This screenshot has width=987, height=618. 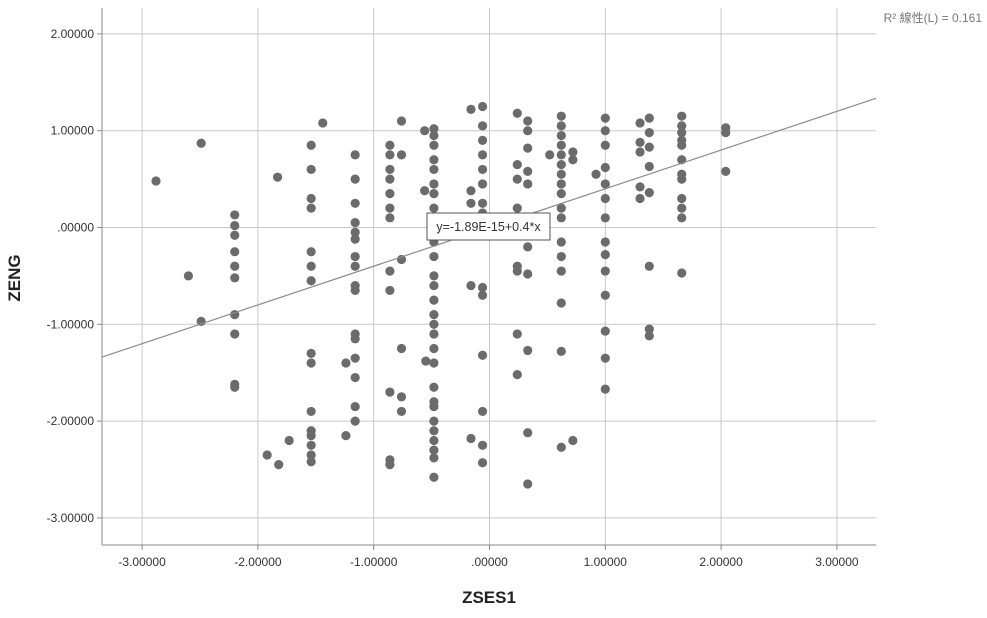 I want to click on x-tick-label: 2.00000, so click(x=721, y=562).